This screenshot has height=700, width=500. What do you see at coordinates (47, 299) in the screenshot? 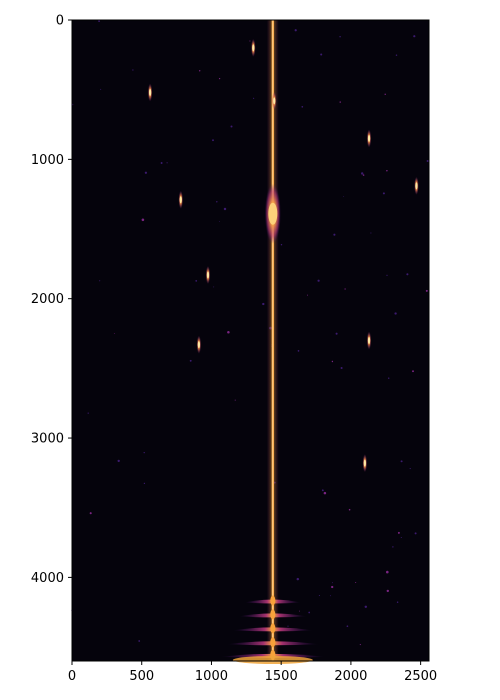
I see `y-tick-label: 2000` at bounding box center [47, 299].